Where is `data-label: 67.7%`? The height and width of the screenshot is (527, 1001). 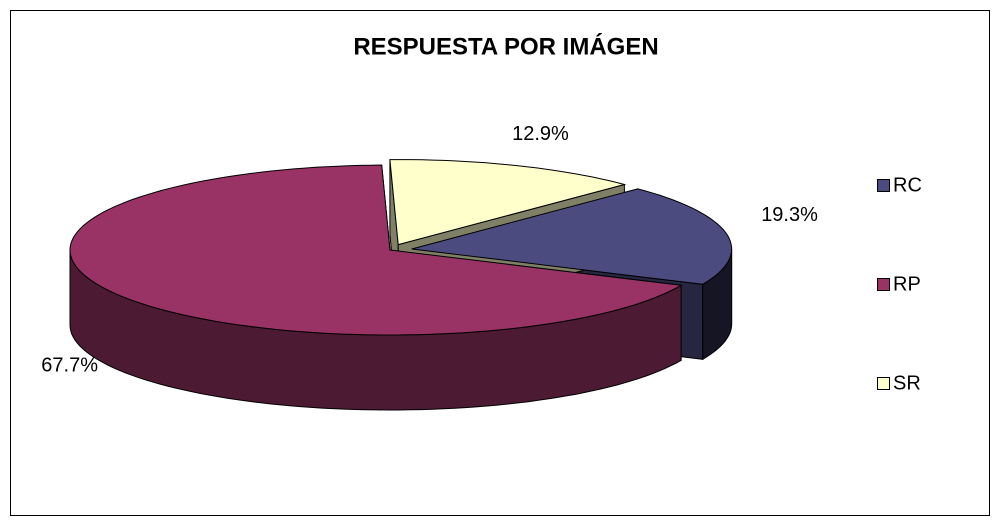
data-label: 67.7% is located at coordinates (69, 366).